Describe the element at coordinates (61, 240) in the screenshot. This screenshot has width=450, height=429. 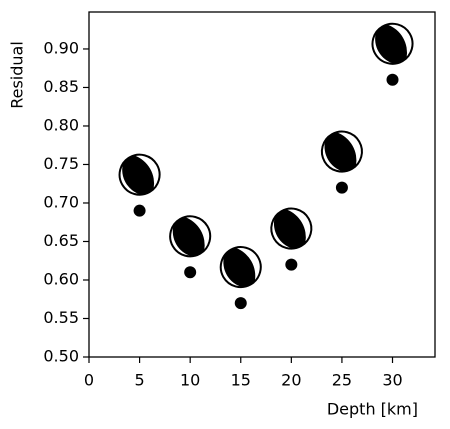
I see `y-tick-label: 0.65` at that location.